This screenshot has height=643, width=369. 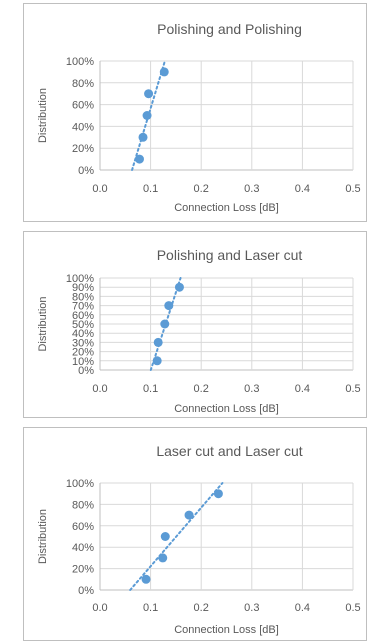 I want to click on chart-title: Polishing and Polishing, so click(x=229, y=29).